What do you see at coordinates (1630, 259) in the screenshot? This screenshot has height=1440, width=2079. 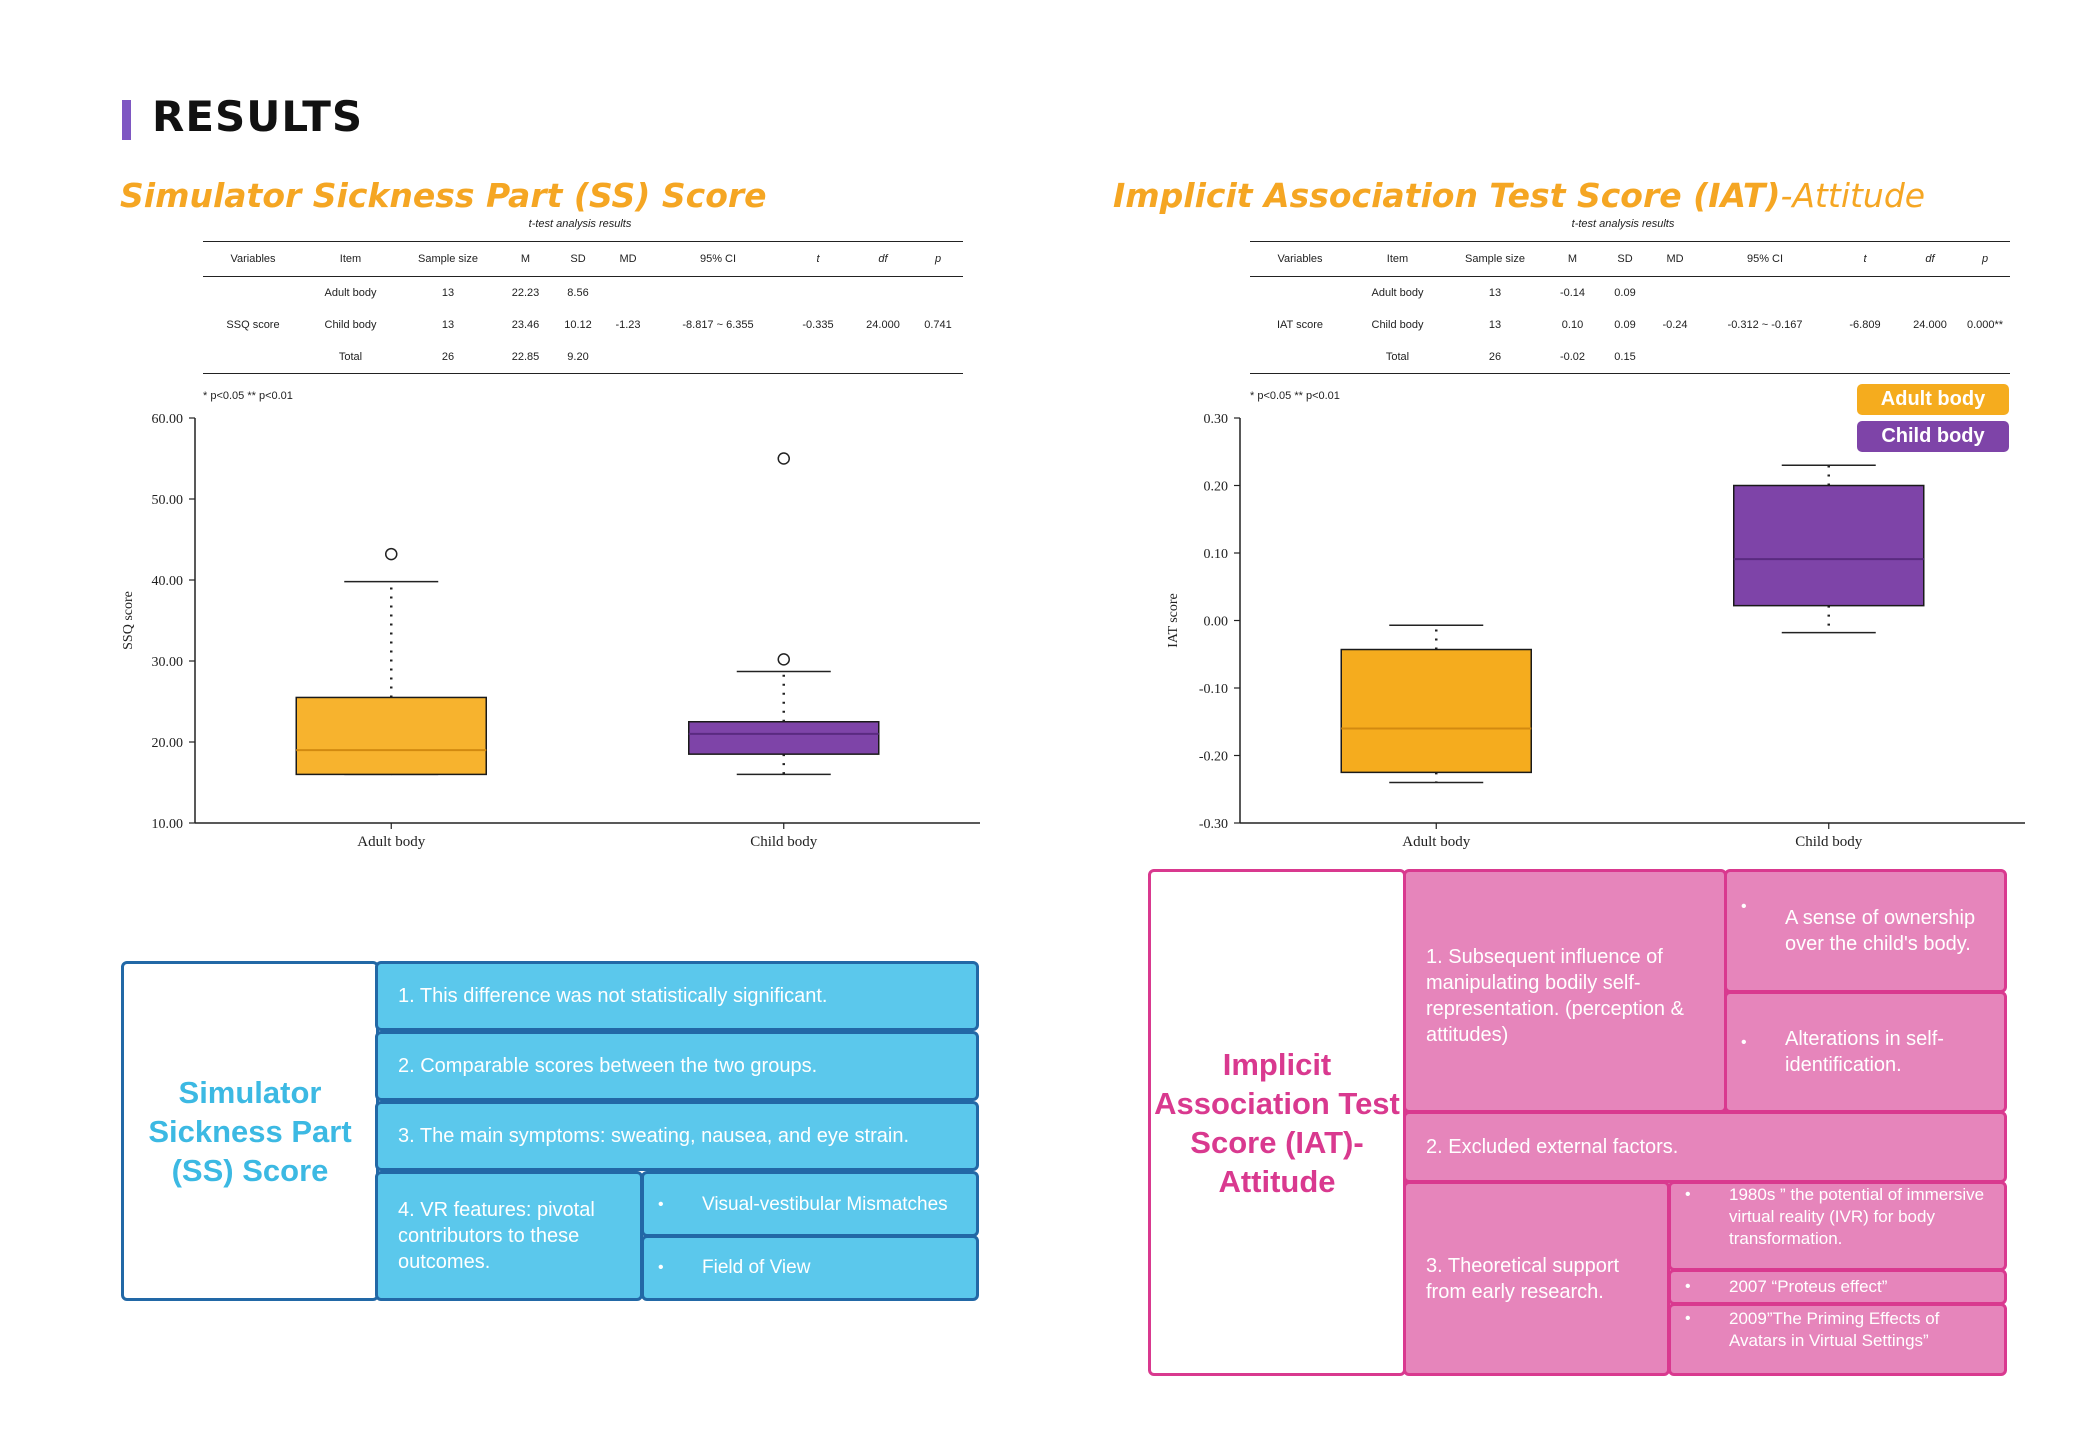 I see `table-header-row: Variables Item Sample size M SD MD 95% CI t df p` at bounding box center [1630, 259].